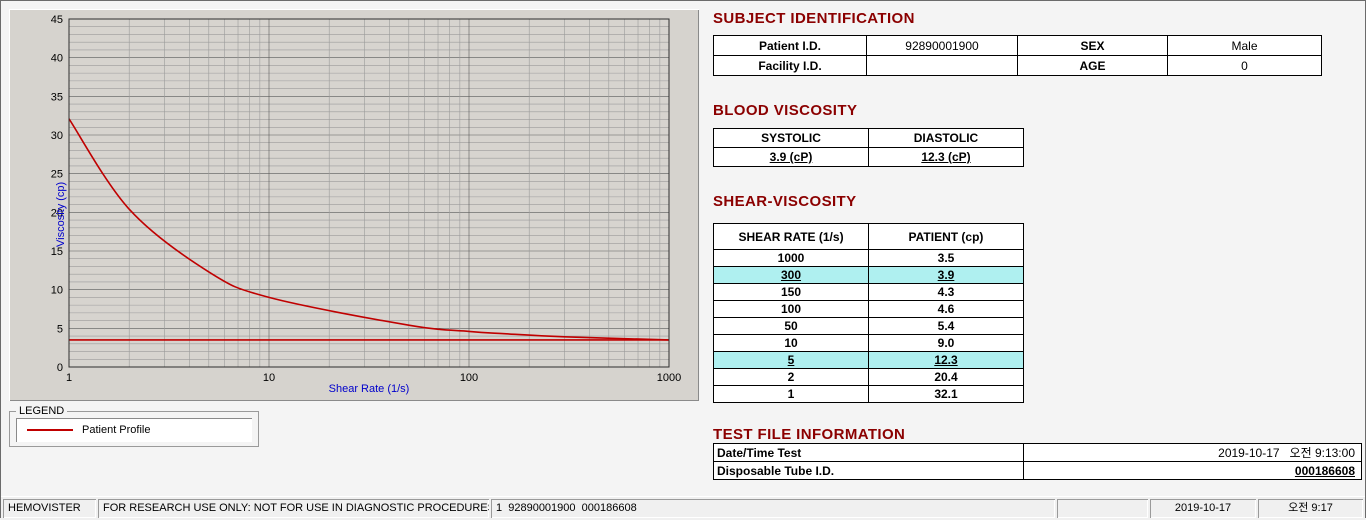  I want to click on age-label: AGE, so click(1092, 65).